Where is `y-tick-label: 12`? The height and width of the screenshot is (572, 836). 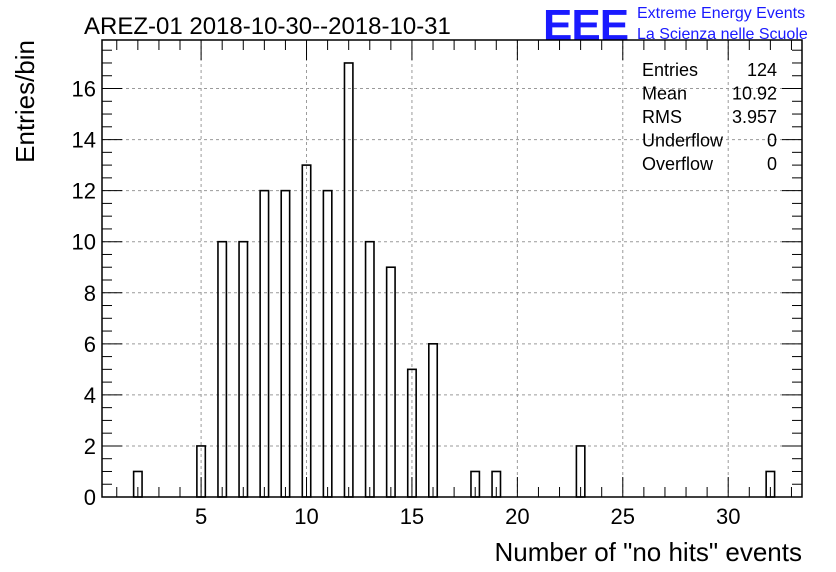 y-tick-label: 12 is located at coordinates (84, 191).